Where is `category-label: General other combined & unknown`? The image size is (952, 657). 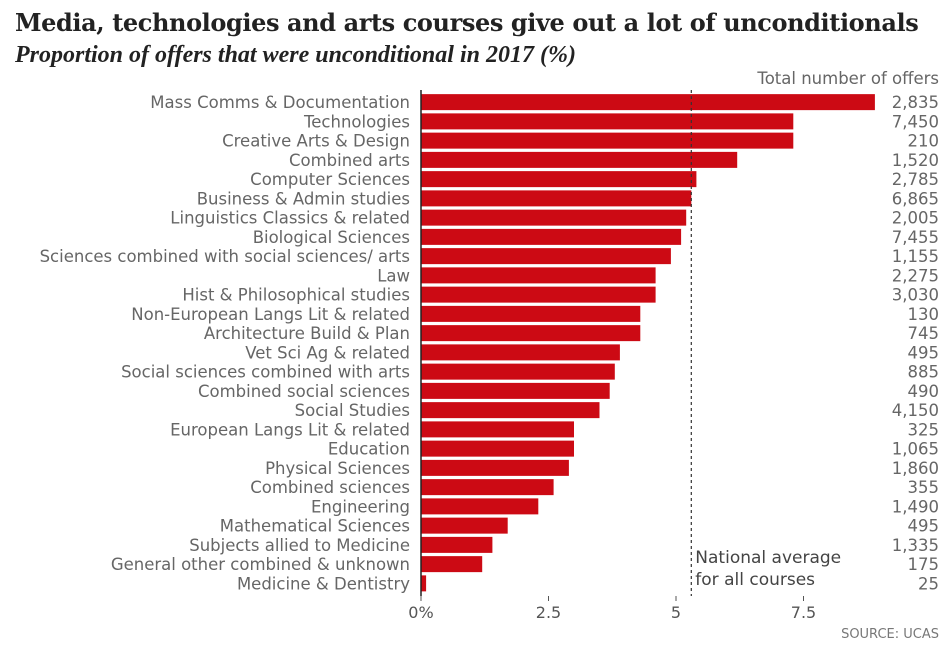
category-label: General other combined & unknown is located at coordinates (260, 564).